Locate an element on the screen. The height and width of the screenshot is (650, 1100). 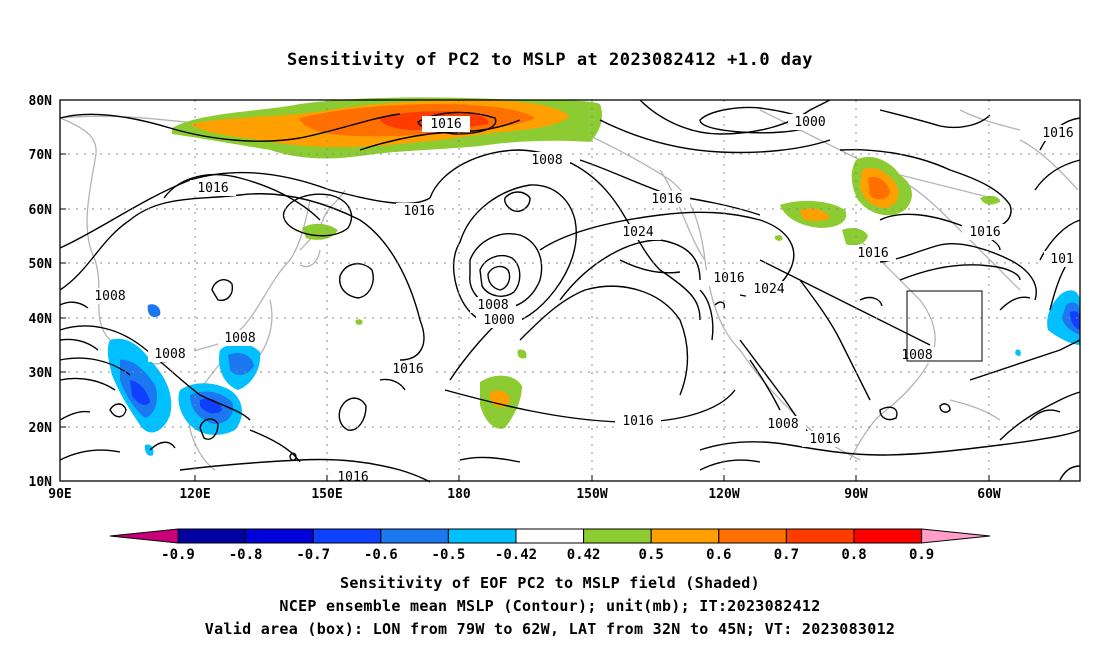
lat-label: 80N is located at coordinates (41, 101).